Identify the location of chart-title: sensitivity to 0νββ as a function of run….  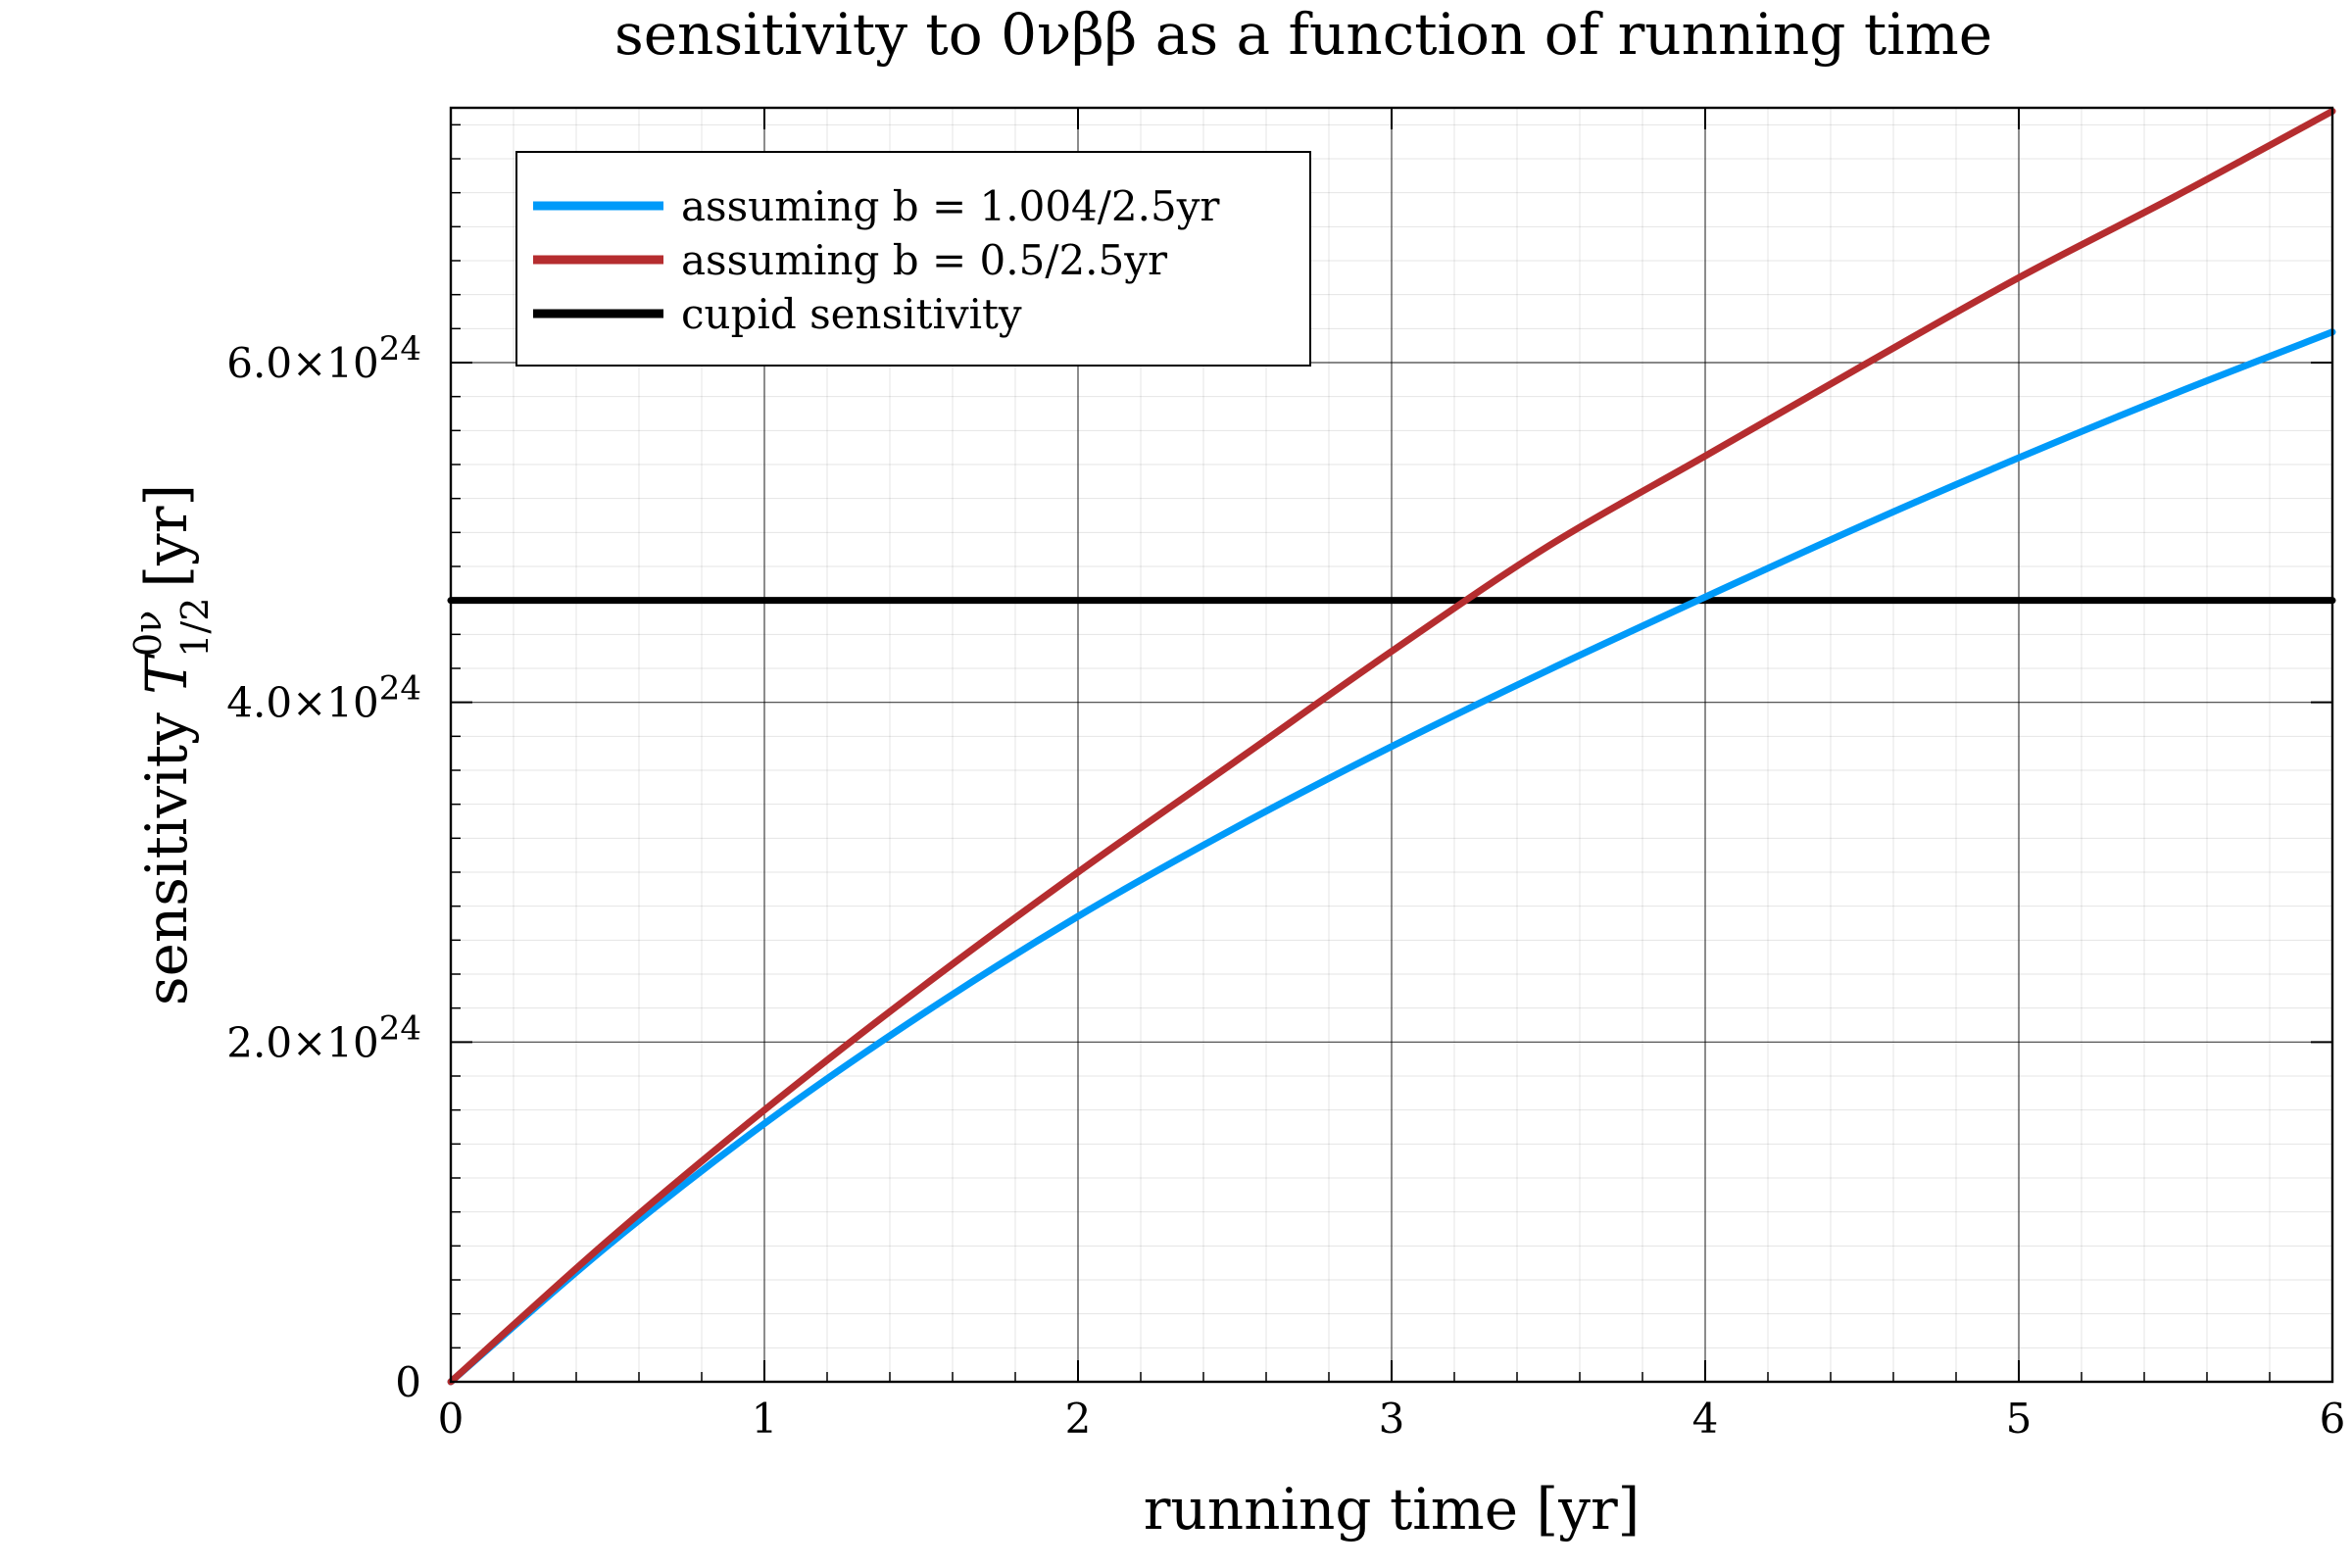
(1303, 34).